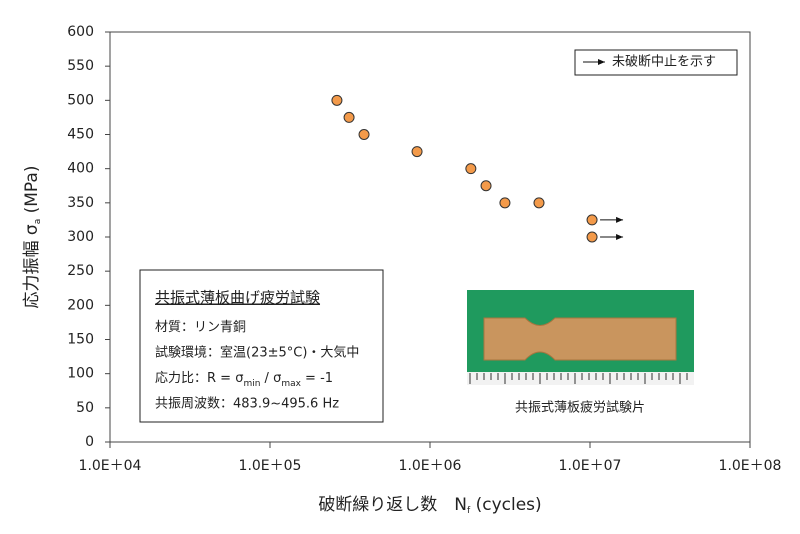  Describe the element at coordinates (38, 222) in the screenshot. I see `y-axis-label-part: a` at that location.